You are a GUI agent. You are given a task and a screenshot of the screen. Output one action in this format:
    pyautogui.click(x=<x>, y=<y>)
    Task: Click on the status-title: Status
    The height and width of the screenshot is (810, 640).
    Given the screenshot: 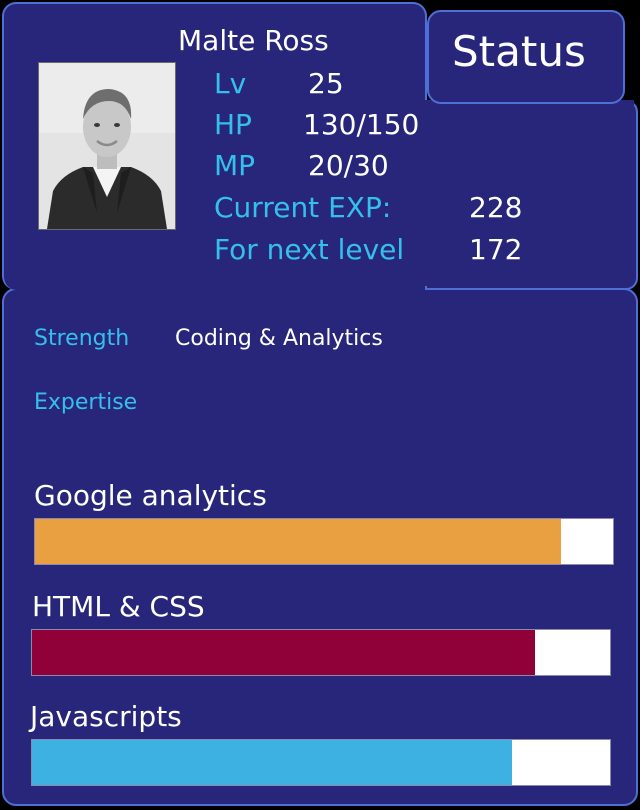 What is the action you would take?
    pyautogui.click(x=519, y=51)
    